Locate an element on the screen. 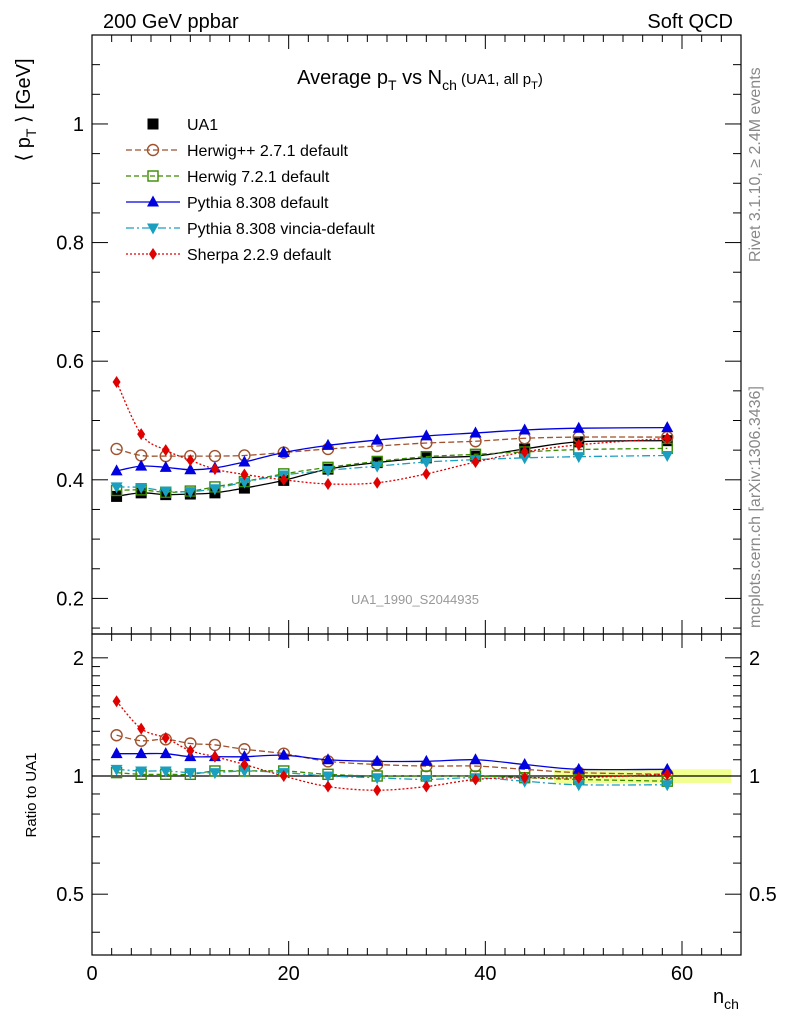  ratio-y-axis-label: Ratio to UA1 is located at coordinates (31, 794).